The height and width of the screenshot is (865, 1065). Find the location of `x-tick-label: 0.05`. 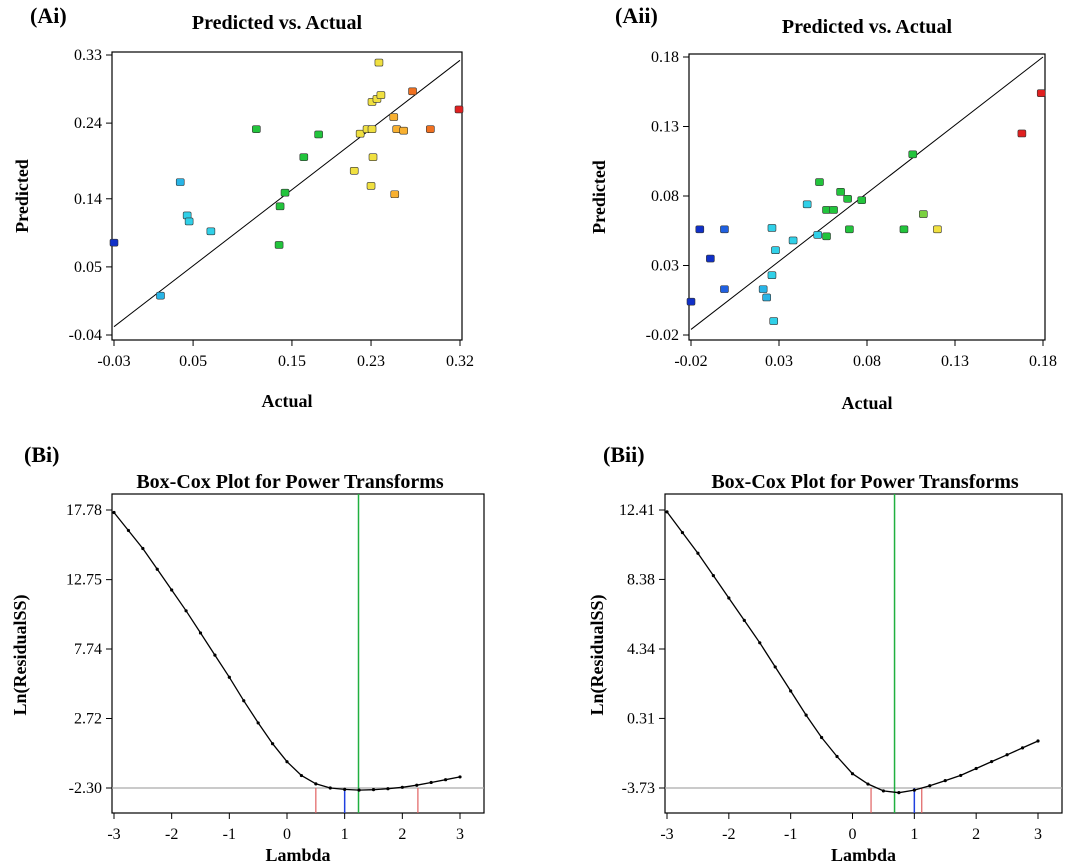

x-tick-label: 0.05 is located at coordinates (193, 361).